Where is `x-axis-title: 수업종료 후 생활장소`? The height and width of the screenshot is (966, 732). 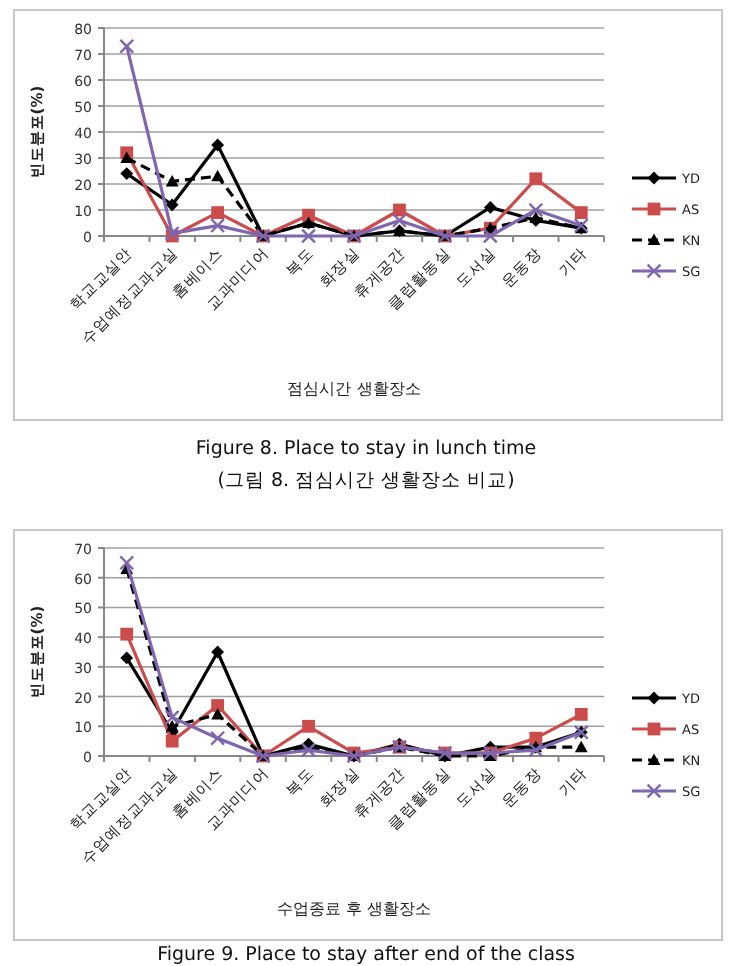 x-axis-title: 수업종료 후 생활장소 is located at coordinates (354, 909).